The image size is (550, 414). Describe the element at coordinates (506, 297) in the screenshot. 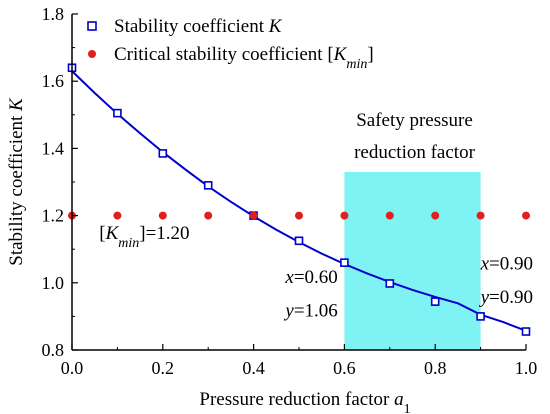

I see `annotation-p090y: y=0.90` at that location.